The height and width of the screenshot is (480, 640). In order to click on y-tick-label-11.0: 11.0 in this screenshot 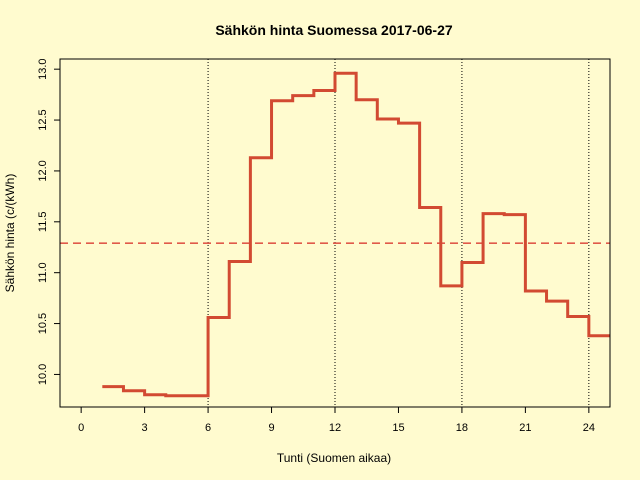, I will do `click(43, 272)`.